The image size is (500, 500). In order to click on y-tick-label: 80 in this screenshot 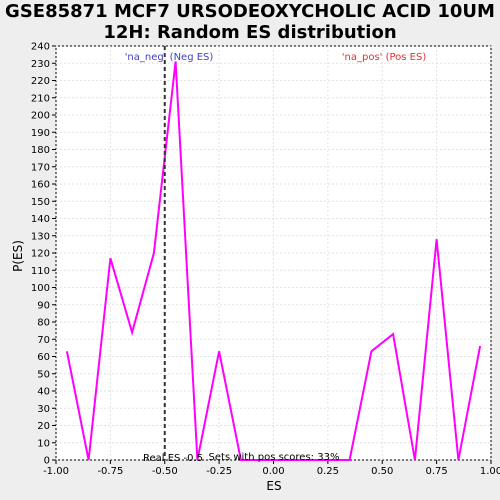, I will do `click(43, 323)`.